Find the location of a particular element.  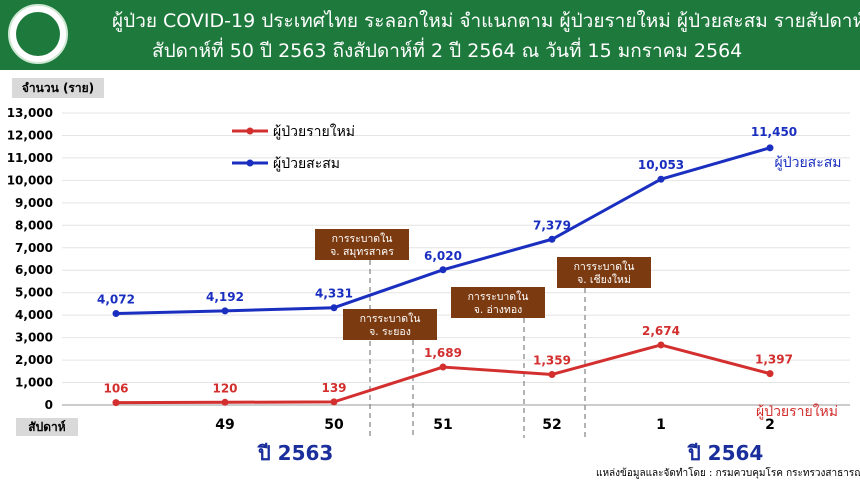

y-tick-label: 12,000 is located at coordinates (30, 135).